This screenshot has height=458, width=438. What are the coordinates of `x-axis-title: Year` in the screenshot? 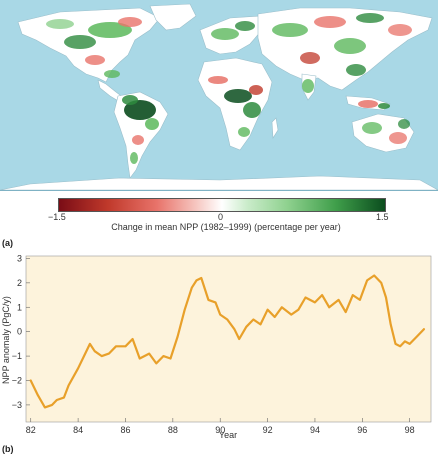 It's located at (228, 435).